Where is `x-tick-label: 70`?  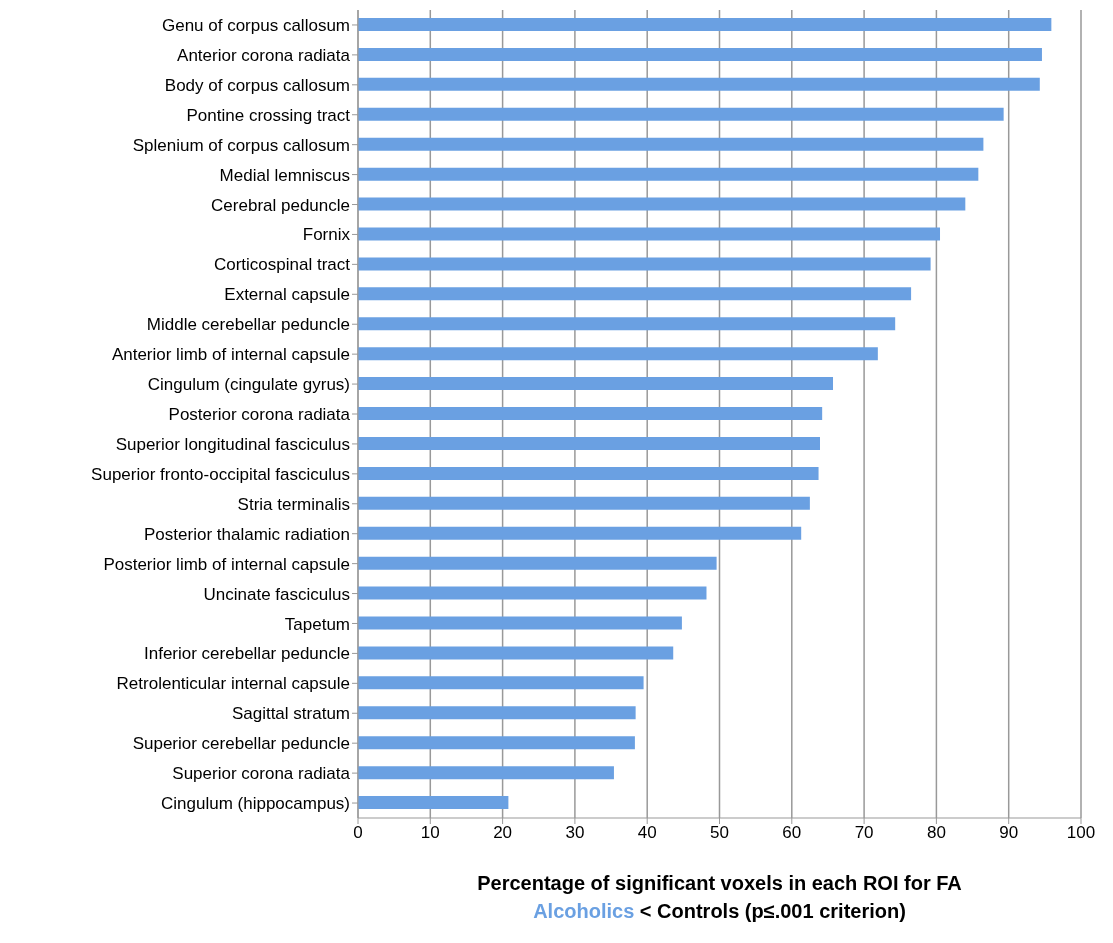 x-tick-label: 70 is located at coordinates (864, 833).